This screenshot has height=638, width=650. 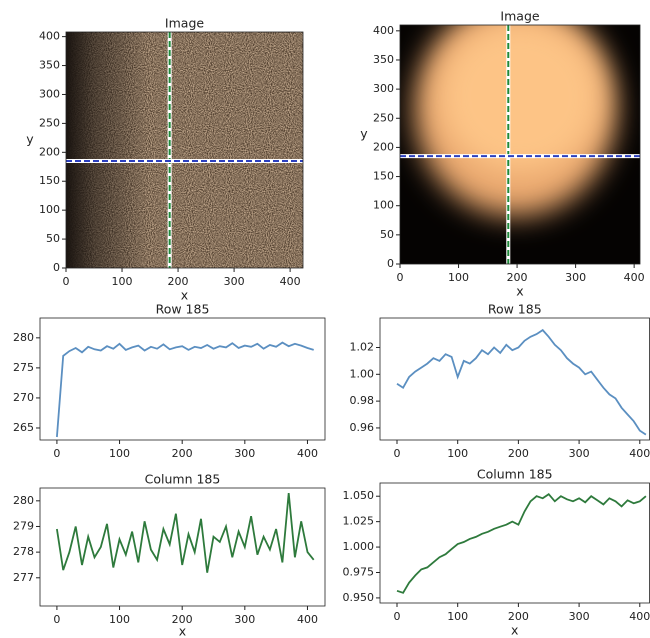 What do you see at coordinates (23, 577) in the screenshot?
I see `y-tick-label: 277` at bounding box center [23, 577].